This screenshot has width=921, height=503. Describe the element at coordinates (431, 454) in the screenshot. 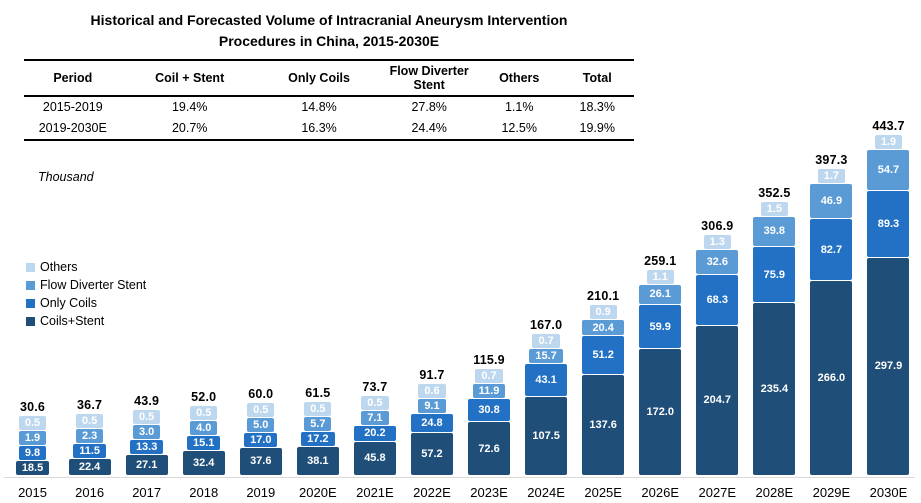

I see `segment-coils-stent: 57.2` at that location.